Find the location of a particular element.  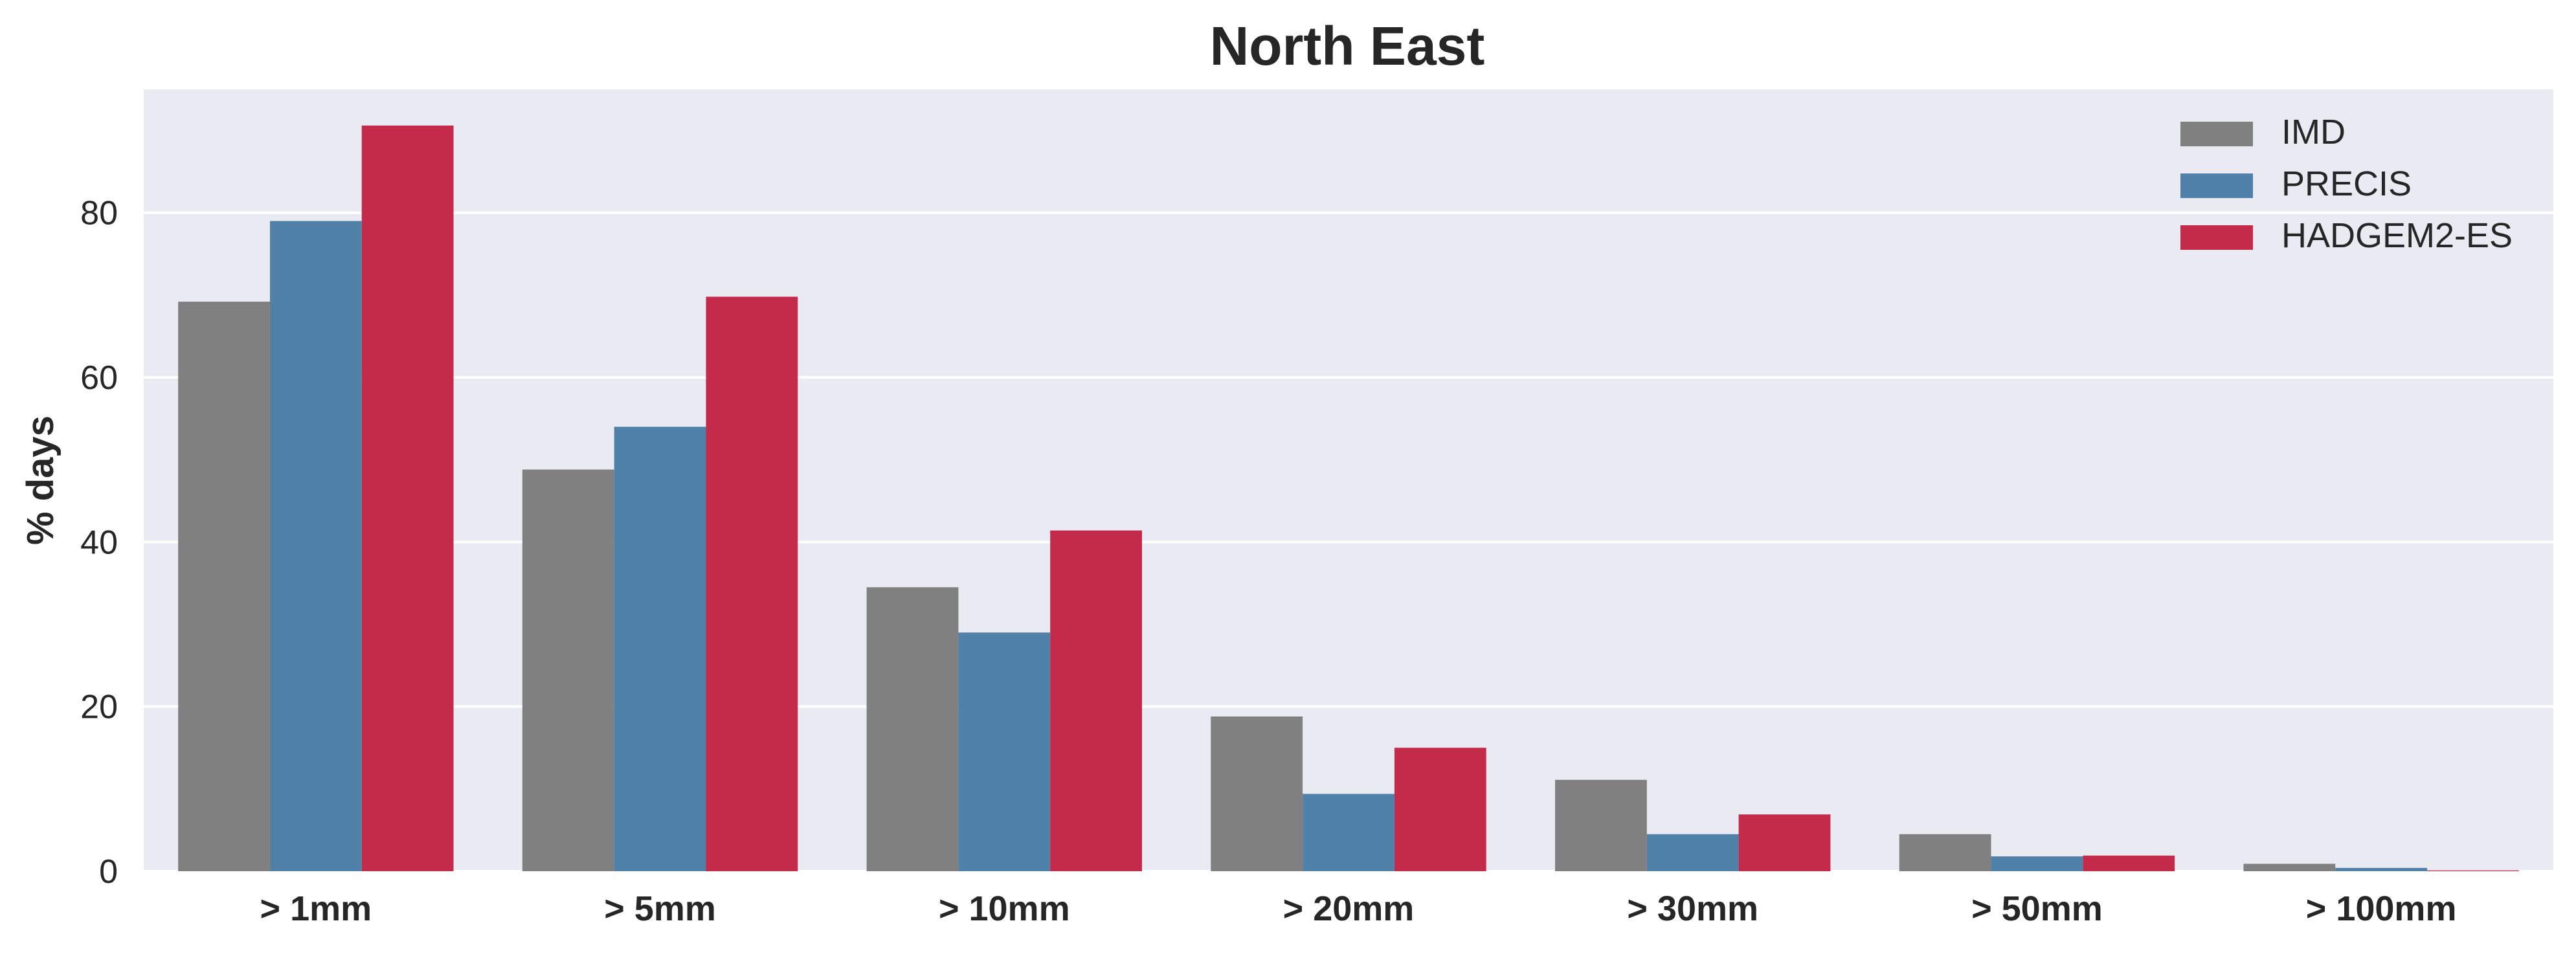

y-tick-label: 60 is located at coordinates (99, 378).